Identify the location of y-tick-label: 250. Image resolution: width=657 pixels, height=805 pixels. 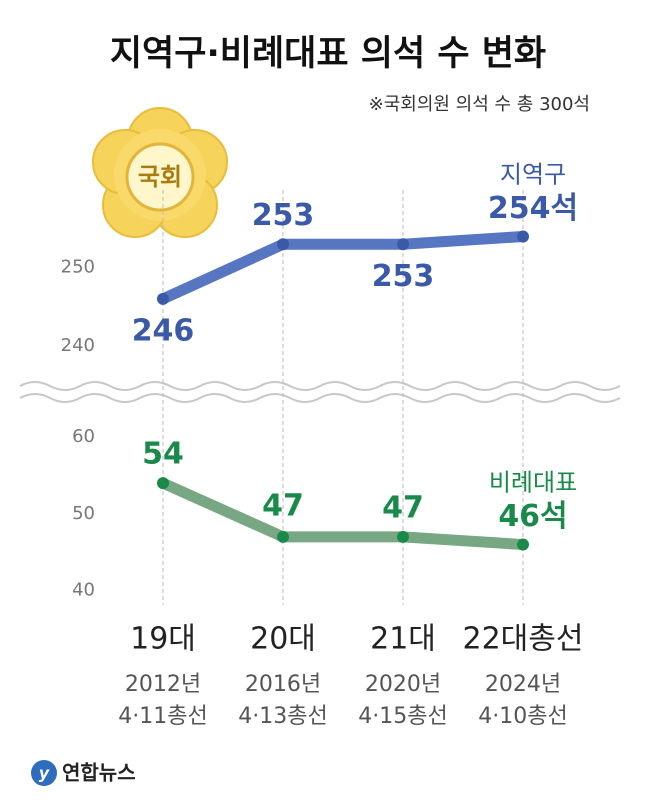
(78, 267).